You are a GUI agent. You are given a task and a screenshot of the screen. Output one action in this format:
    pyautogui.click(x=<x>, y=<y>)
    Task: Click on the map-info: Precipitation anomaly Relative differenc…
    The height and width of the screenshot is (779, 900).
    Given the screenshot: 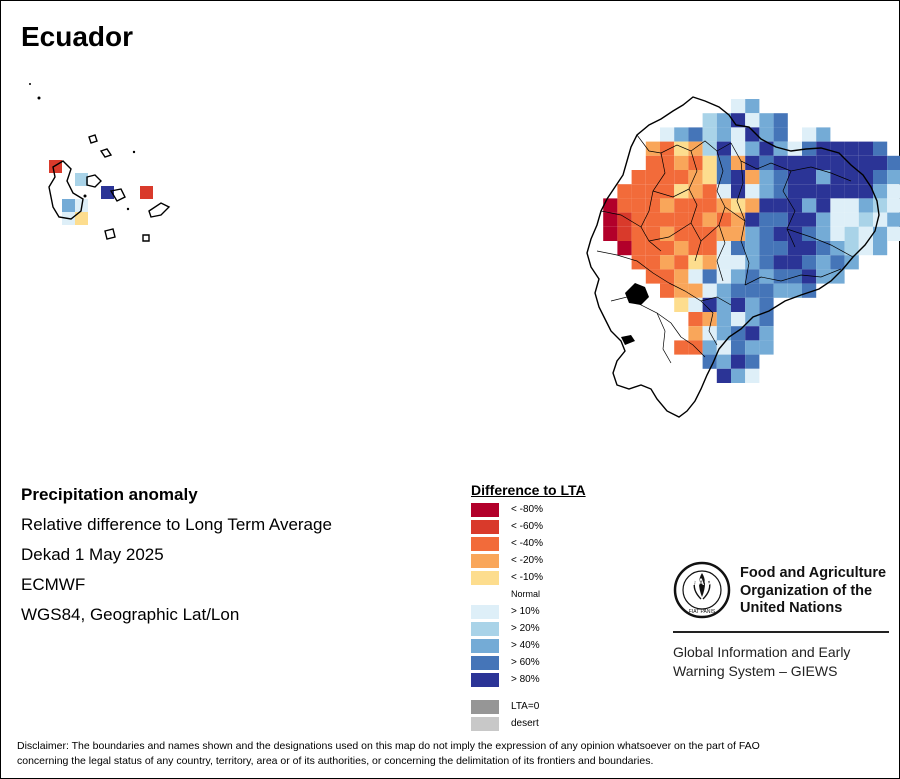 What is the action you would take?
    pyautogui.click(x=176, y=560)
    